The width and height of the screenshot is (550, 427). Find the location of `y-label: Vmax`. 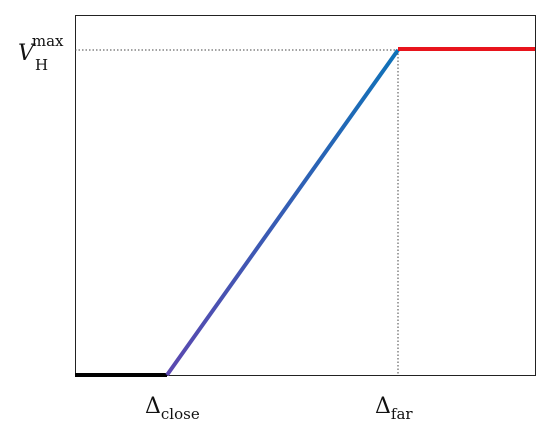

y-label: Vmax is located at coordinates (41, 49).